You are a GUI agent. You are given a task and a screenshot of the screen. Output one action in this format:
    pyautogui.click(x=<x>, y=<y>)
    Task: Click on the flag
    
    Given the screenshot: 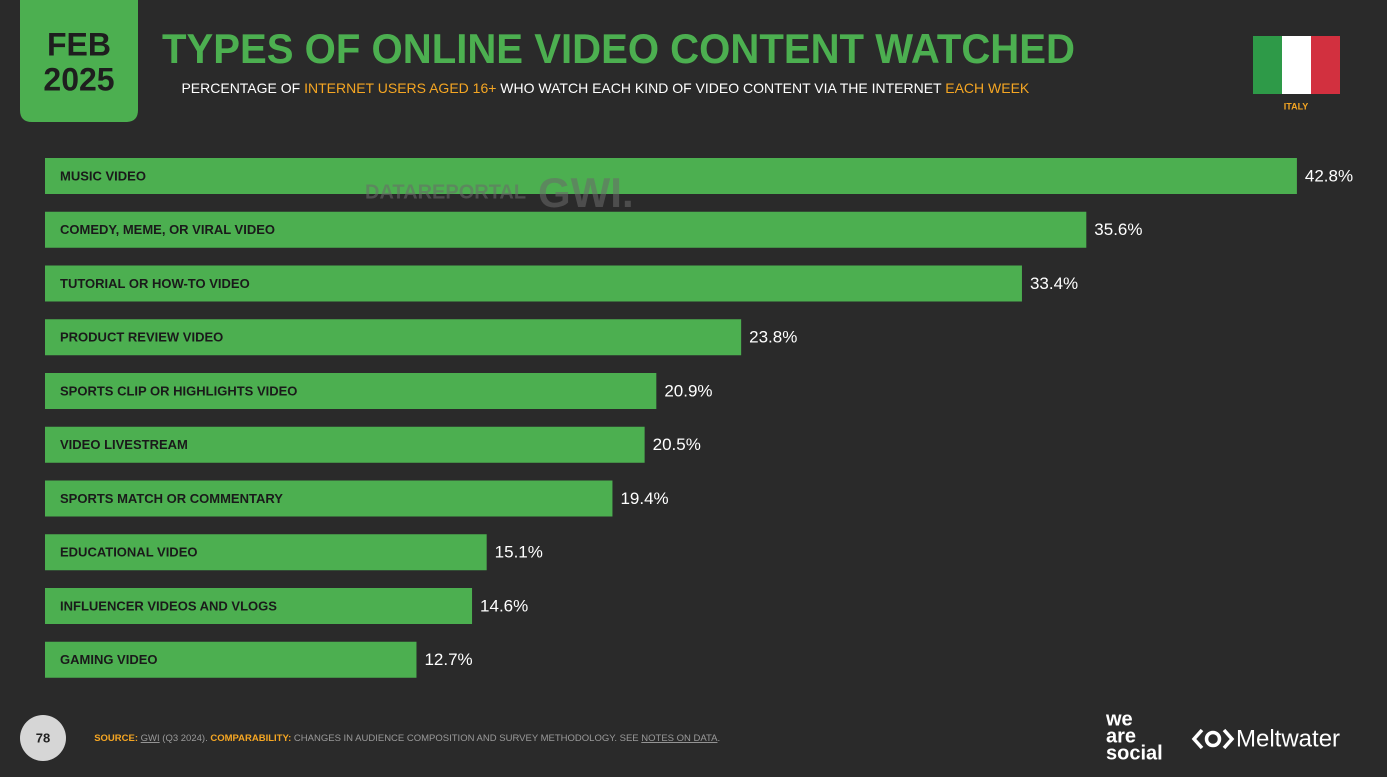 What is the action you would take?
    pyautogui.click(x=1296, y=65)
    